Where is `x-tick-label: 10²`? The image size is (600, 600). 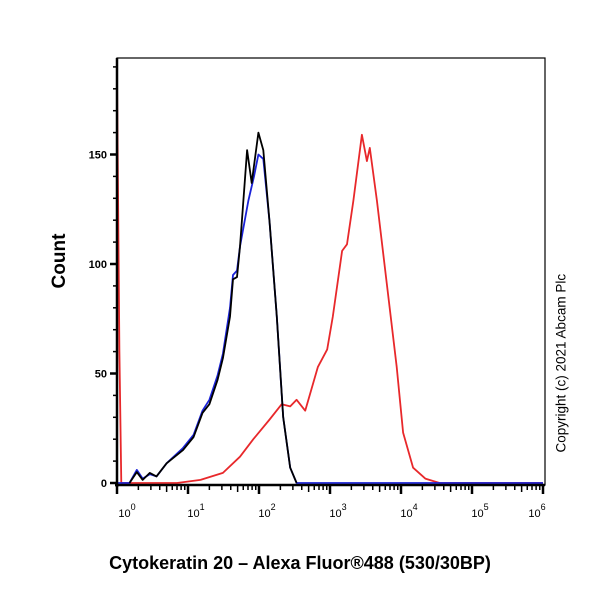
x-tick-label: 10² is located at coordinates (266, 511).